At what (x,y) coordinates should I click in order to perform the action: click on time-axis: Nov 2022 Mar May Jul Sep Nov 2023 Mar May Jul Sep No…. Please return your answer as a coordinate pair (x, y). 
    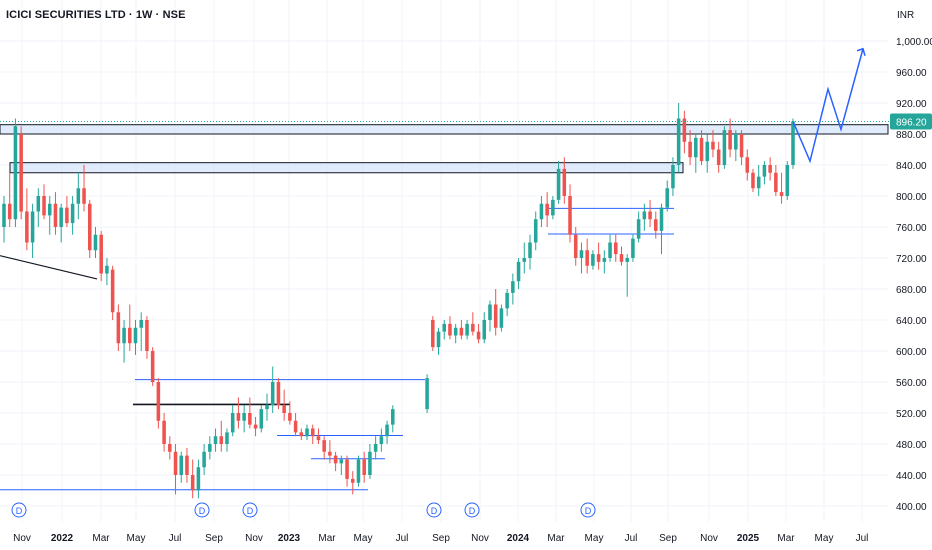
    Looking at the image, I should click on (440, 538).